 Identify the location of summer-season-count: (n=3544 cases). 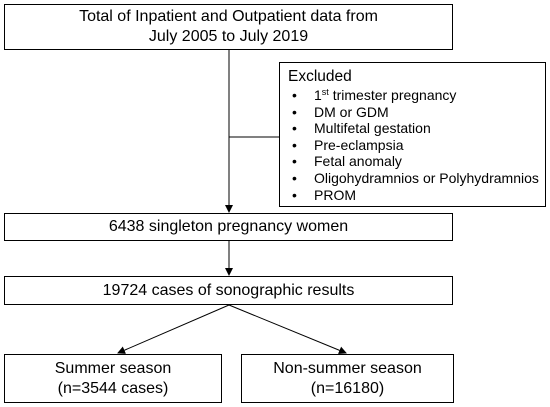
(113, 388).